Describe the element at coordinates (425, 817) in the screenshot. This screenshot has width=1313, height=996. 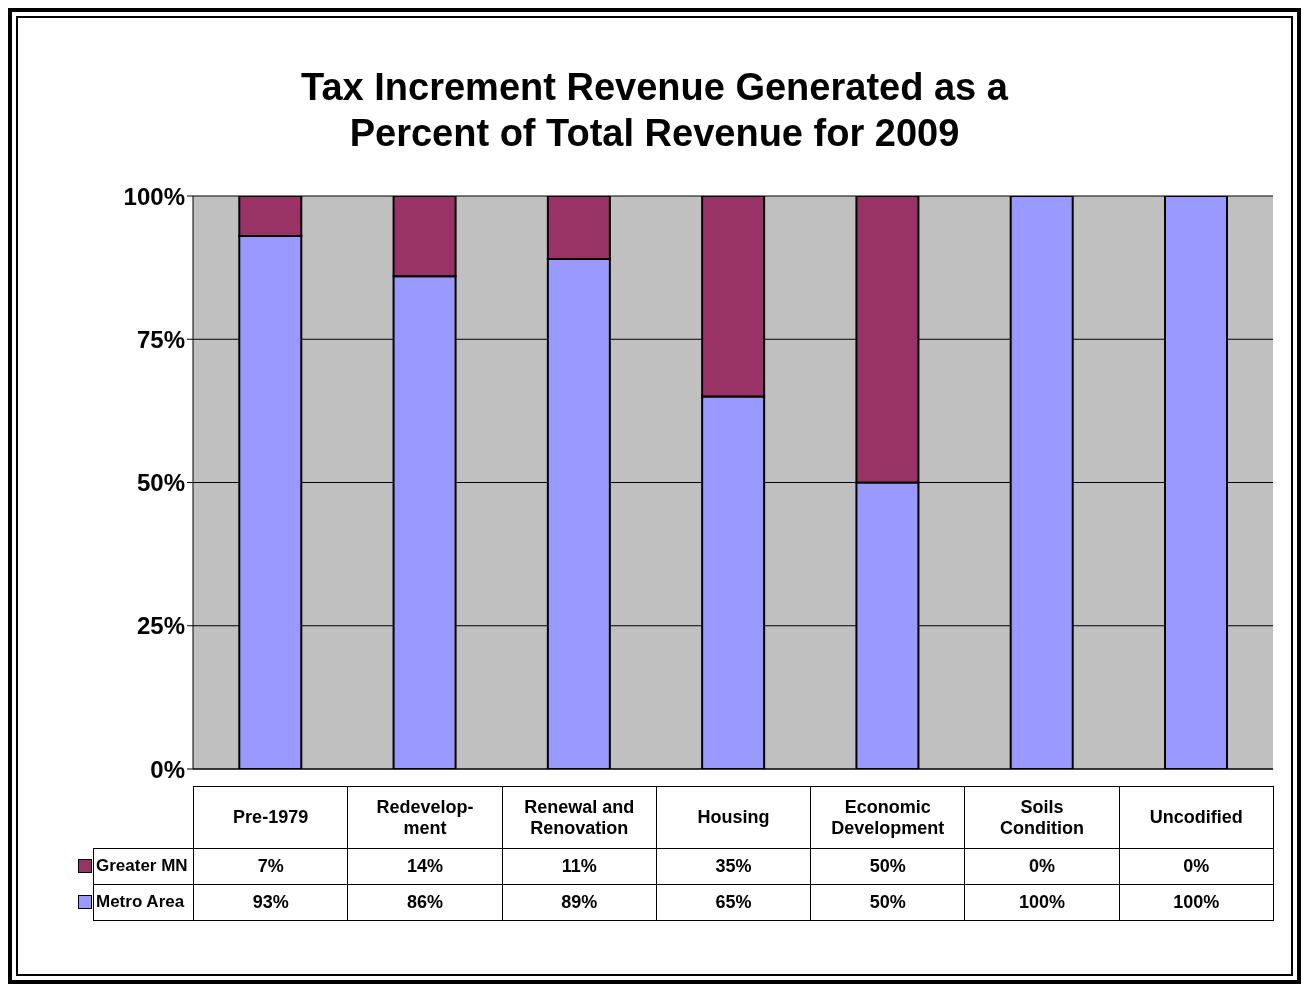
I see `x-tick-label: Redevelop-ment` at that location.